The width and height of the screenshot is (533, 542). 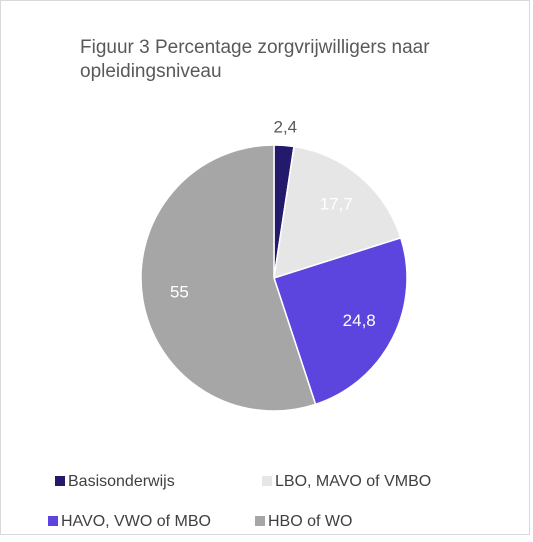 What do you see at coordinates (136, 521) in the screenshot?
I see `legend-label: HAVO, VWO of MBO` at bounding box center [136, 521].